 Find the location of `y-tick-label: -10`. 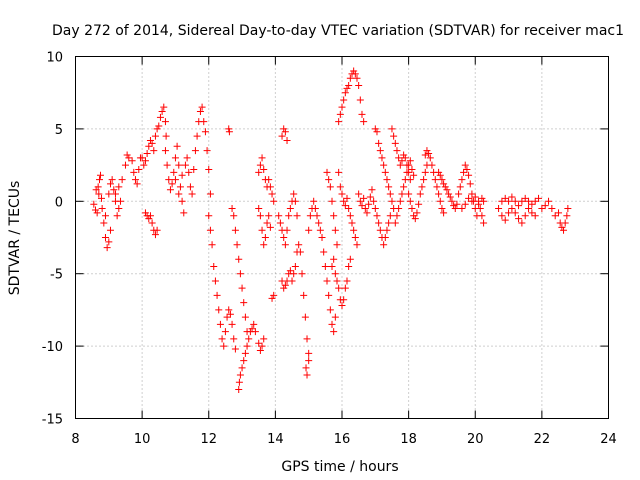

y-tick-label: -10 is located at coordinates (52, 347).